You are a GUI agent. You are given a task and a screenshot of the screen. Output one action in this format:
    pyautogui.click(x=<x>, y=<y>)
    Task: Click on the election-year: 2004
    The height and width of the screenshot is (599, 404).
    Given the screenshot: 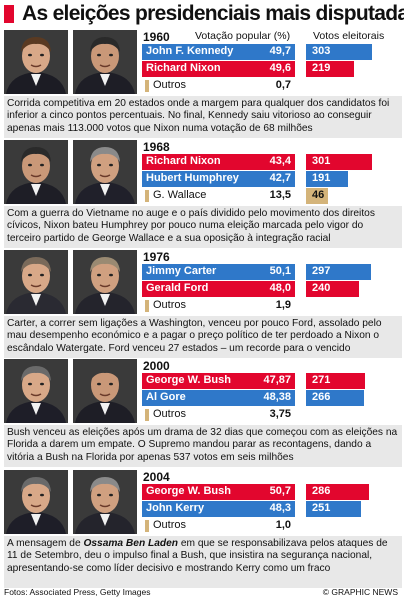 What is the action you would take?
    pyautogui.click(x=156, y=477)
    